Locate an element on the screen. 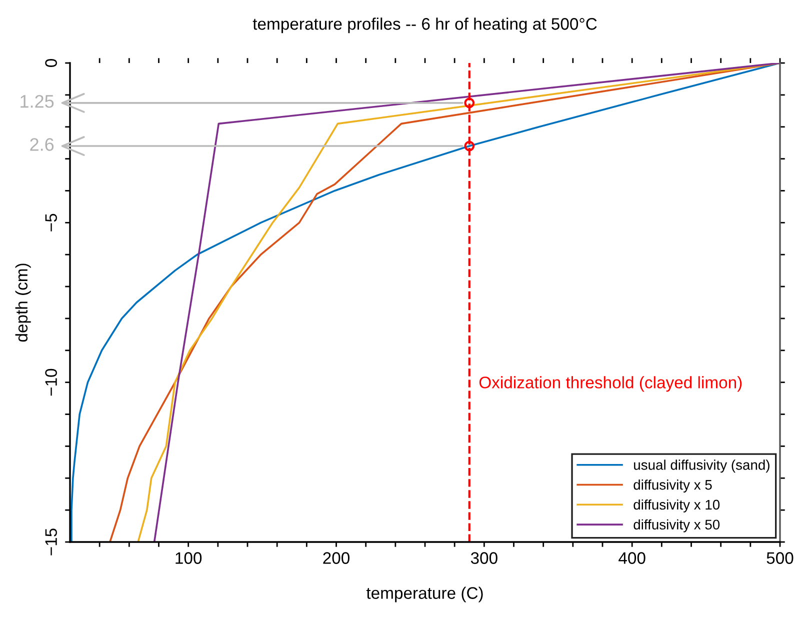 The image size is (795, 621). y-tick-label: −5 is located at coordinates (51, 223).